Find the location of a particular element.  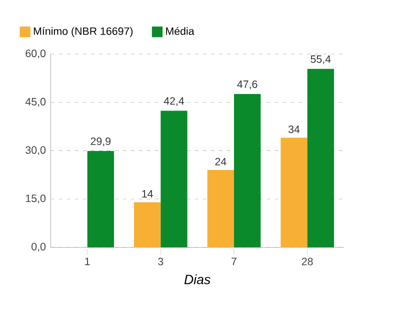

data-label: 29,9 is located at coordinates (100, 141).